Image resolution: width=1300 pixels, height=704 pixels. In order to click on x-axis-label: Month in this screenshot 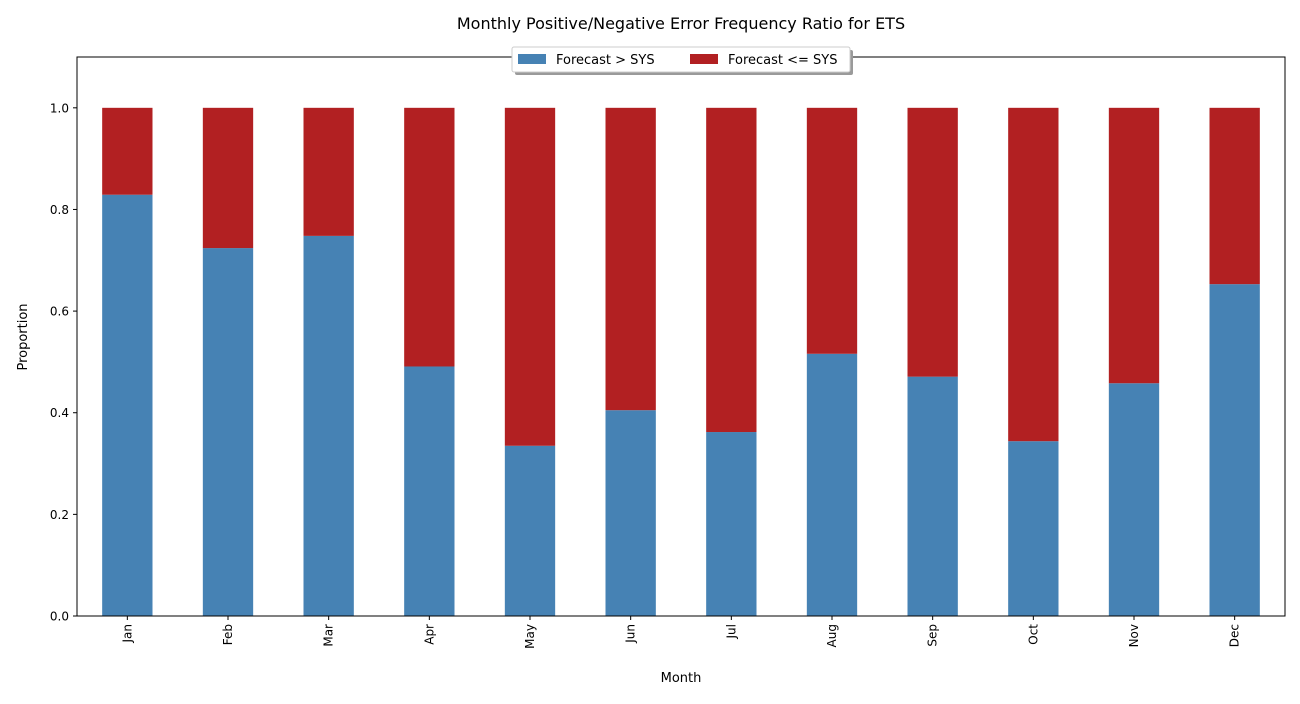, I will do `click(681, 678)`.